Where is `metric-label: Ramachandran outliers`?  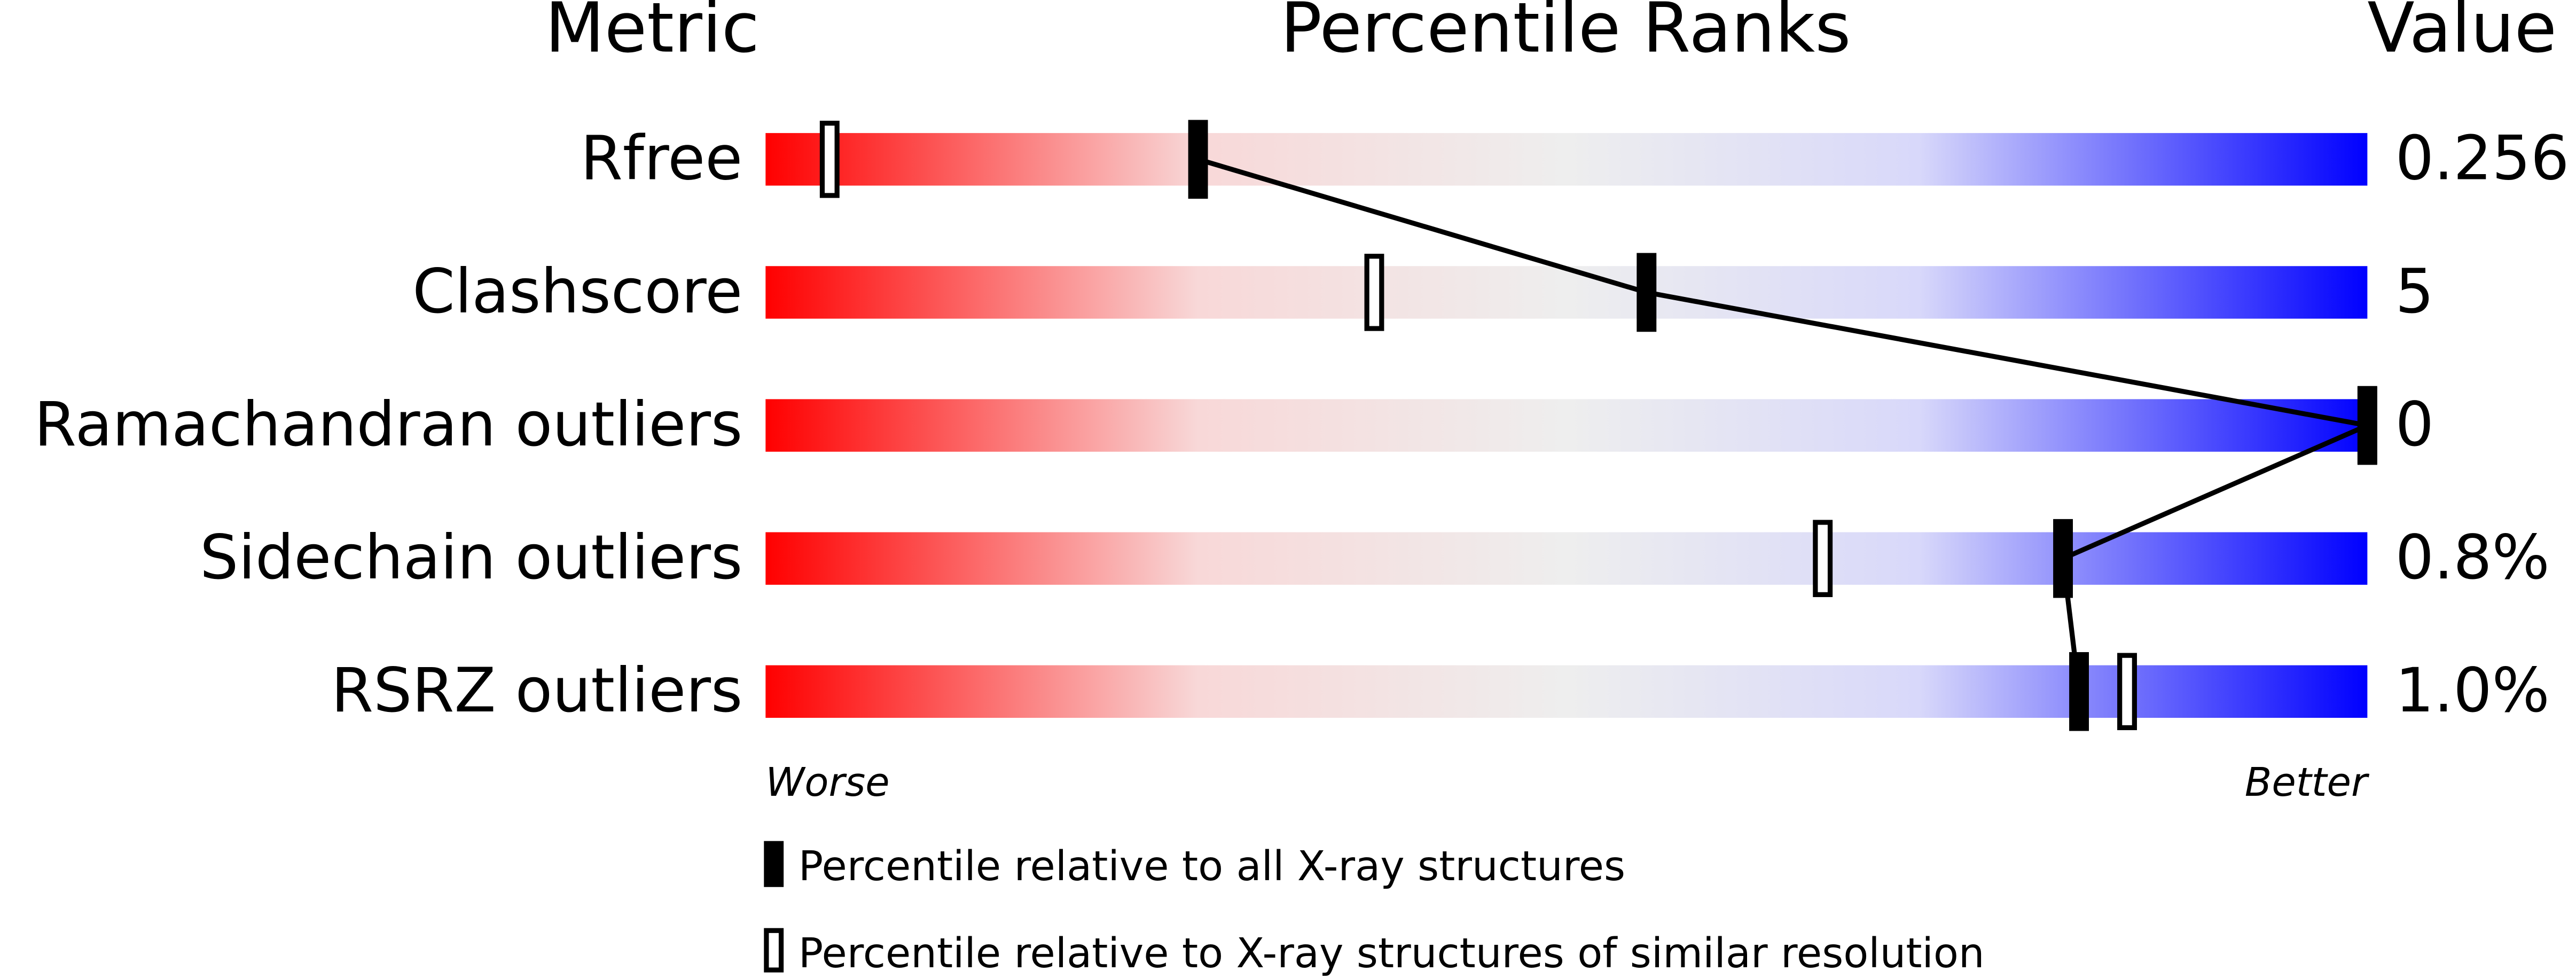 metric-label: Ramachandran outliers is located at coordinates (388, 424).